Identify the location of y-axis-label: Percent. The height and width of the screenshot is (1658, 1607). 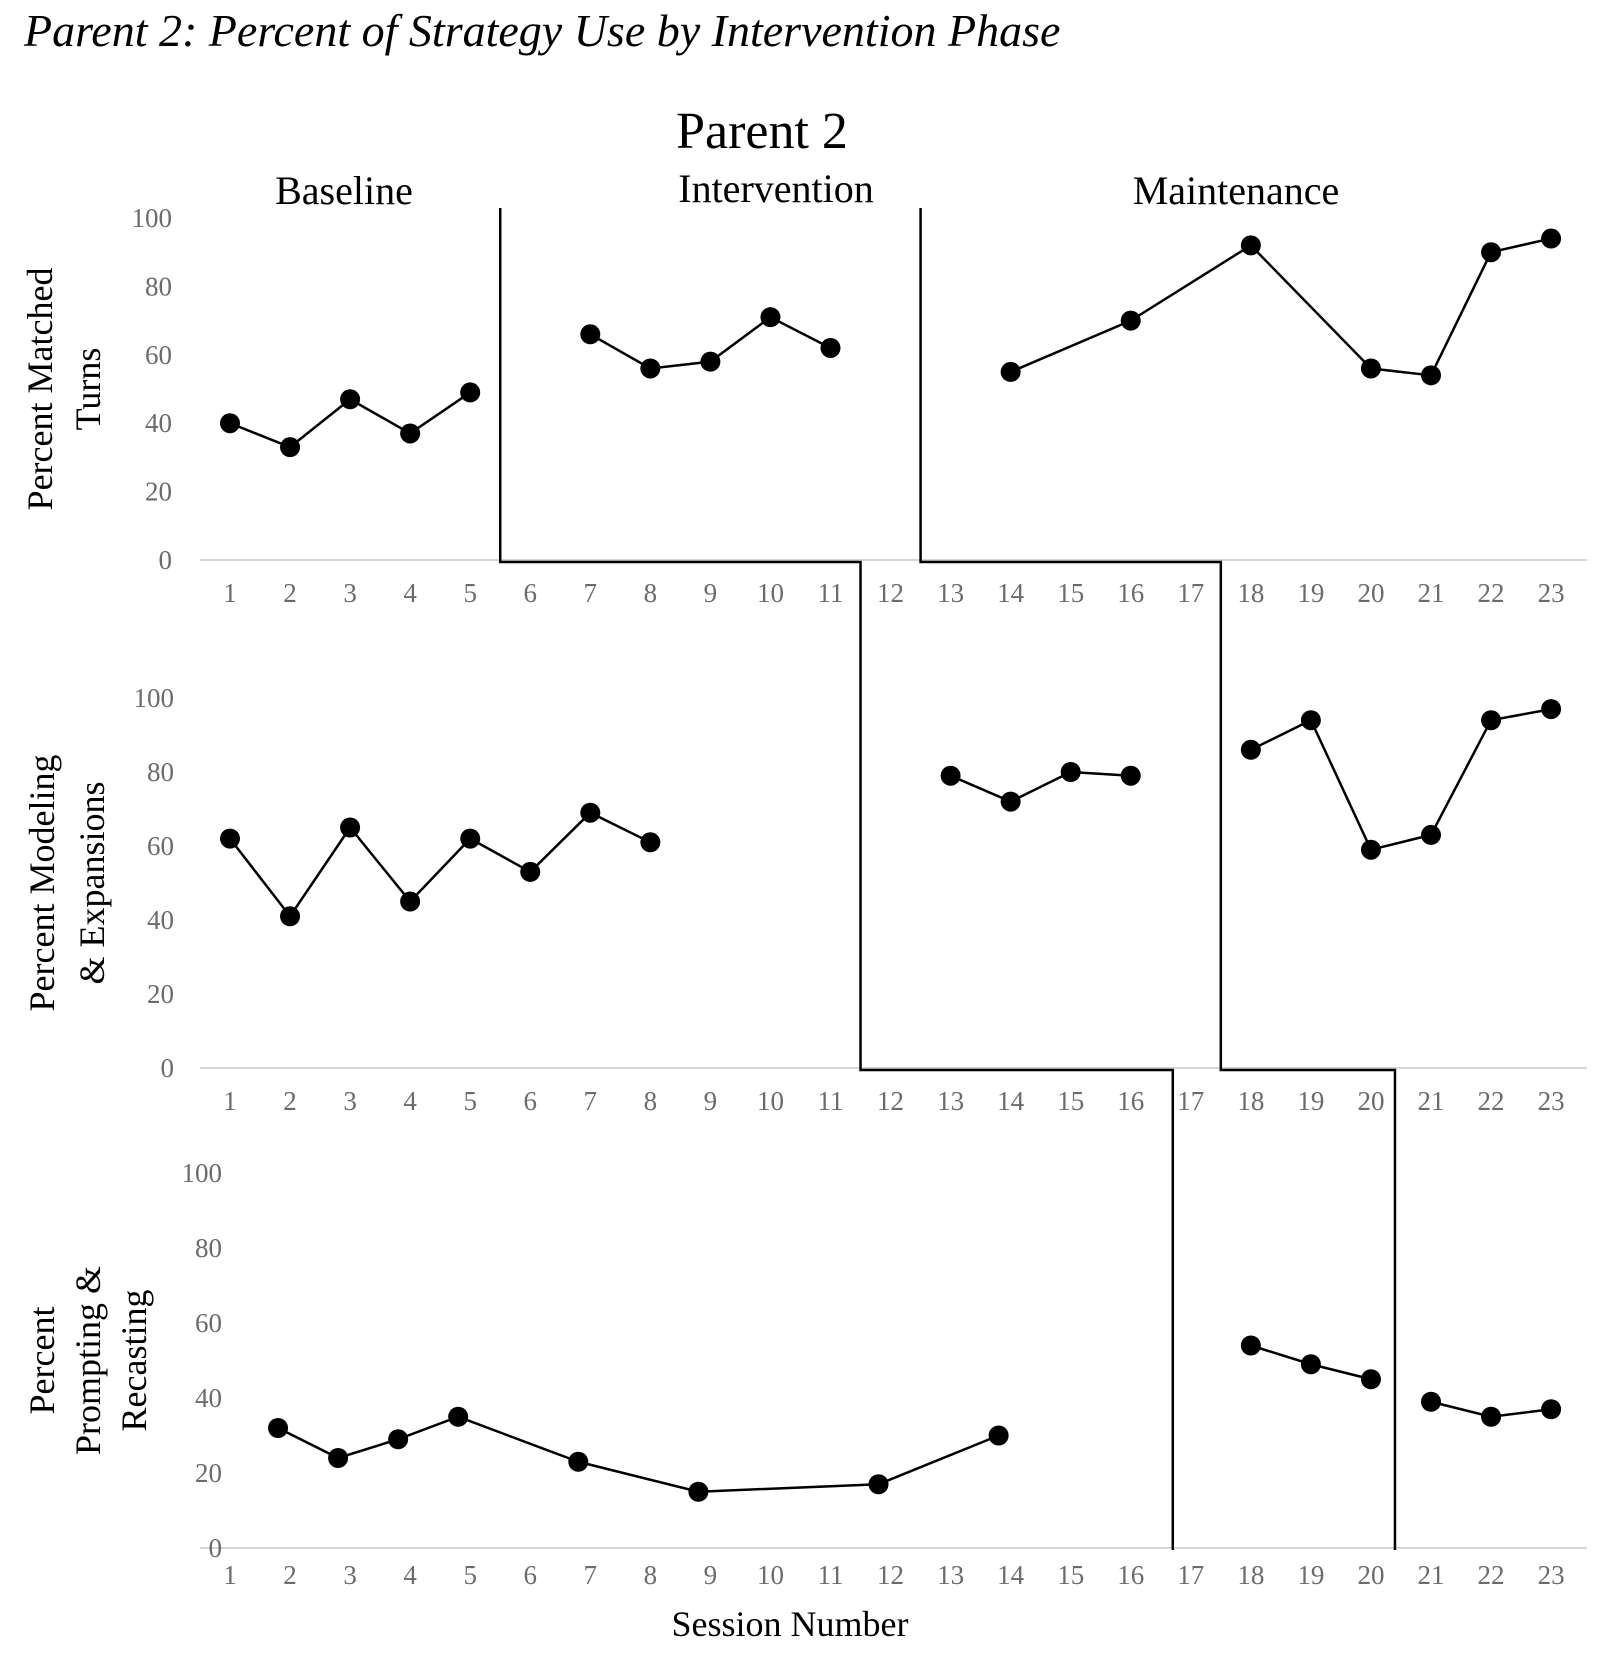
(42, 1361).